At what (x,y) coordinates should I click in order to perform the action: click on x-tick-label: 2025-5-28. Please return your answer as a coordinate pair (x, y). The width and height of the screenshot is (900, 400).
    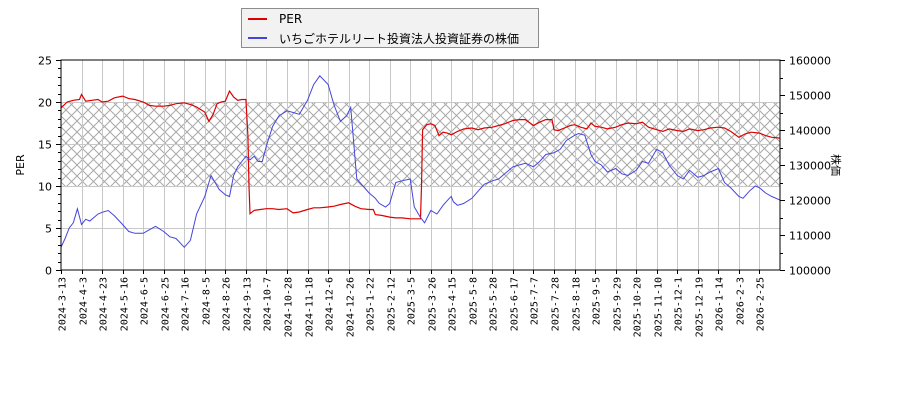
    Looking at the image, I should click on (494, 304).